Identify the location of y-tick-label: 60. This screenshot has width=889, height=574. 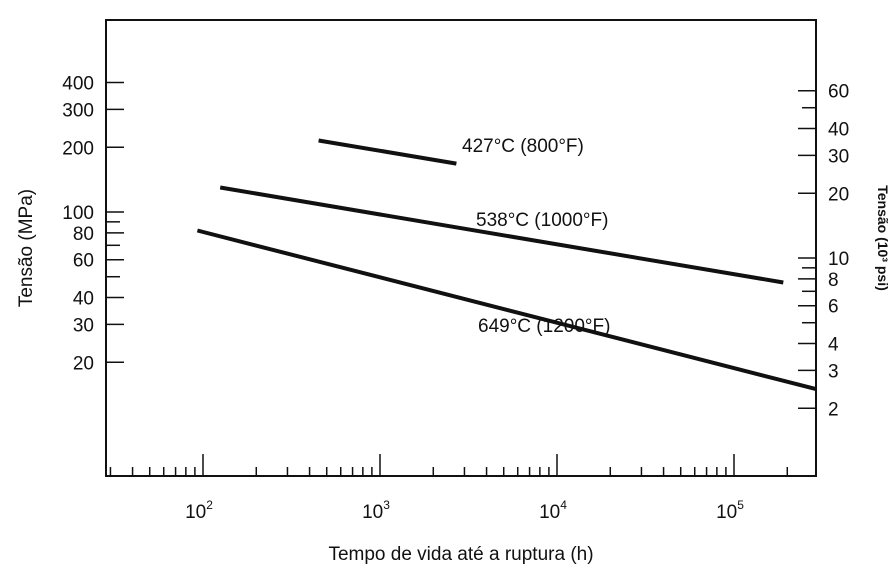
(83, 261).